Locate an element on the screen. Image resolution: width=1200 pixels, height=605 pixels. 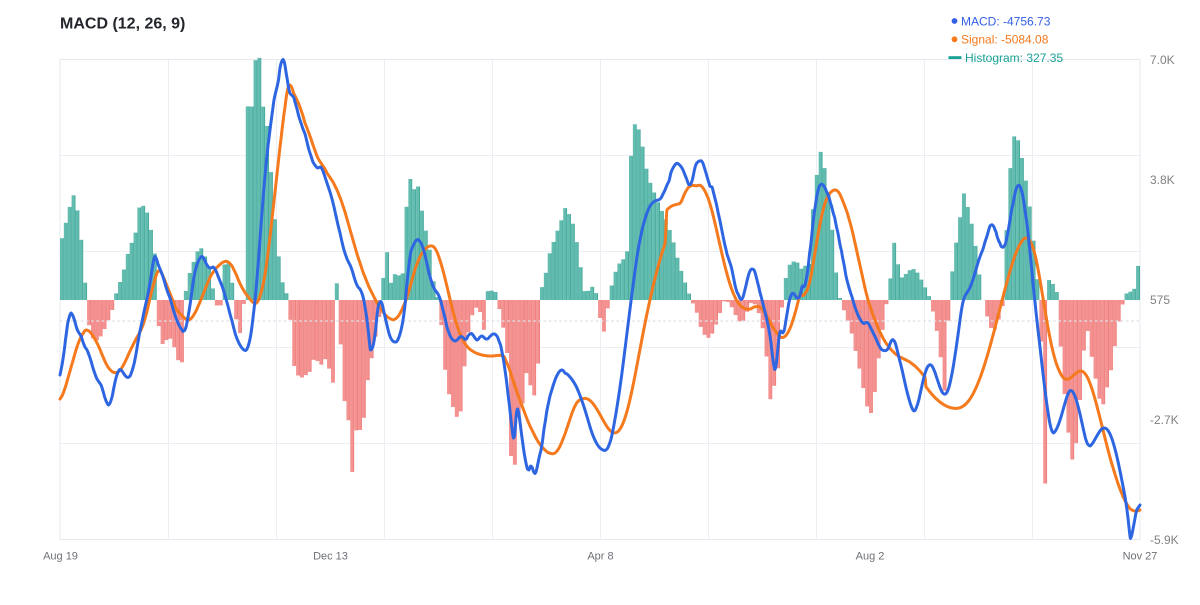
svg-text: Histogram: 327.35 is located at coordinates (1014, 58).